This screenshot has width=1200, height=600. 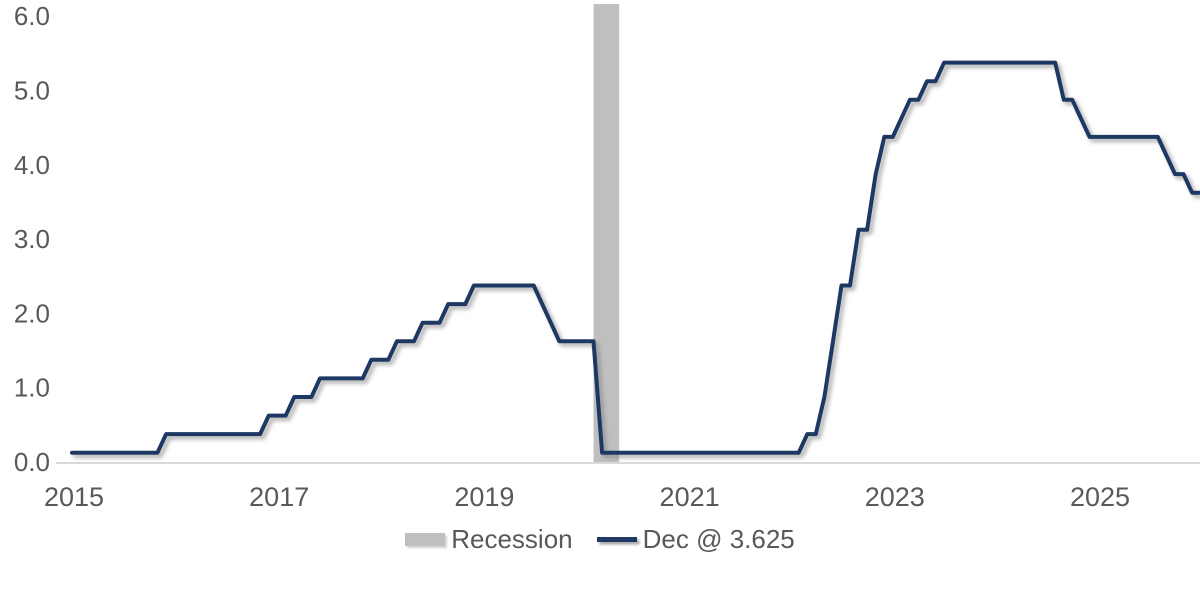 What do you see at coordinates (32, 165) in the screenshot?
I see `y-tick-label: 4.0` at bounding box center [32, 165].